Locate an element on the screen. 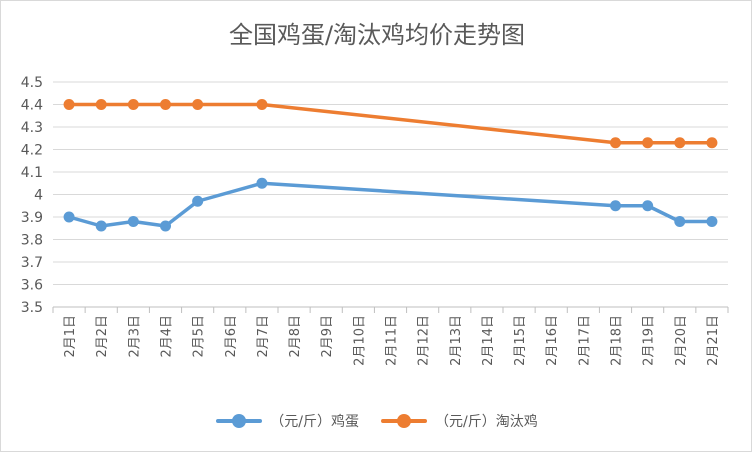 The width and height of the screenshot is (752, 453). y-tick-4.3: 4.3 is located at coordinates (32, 128).